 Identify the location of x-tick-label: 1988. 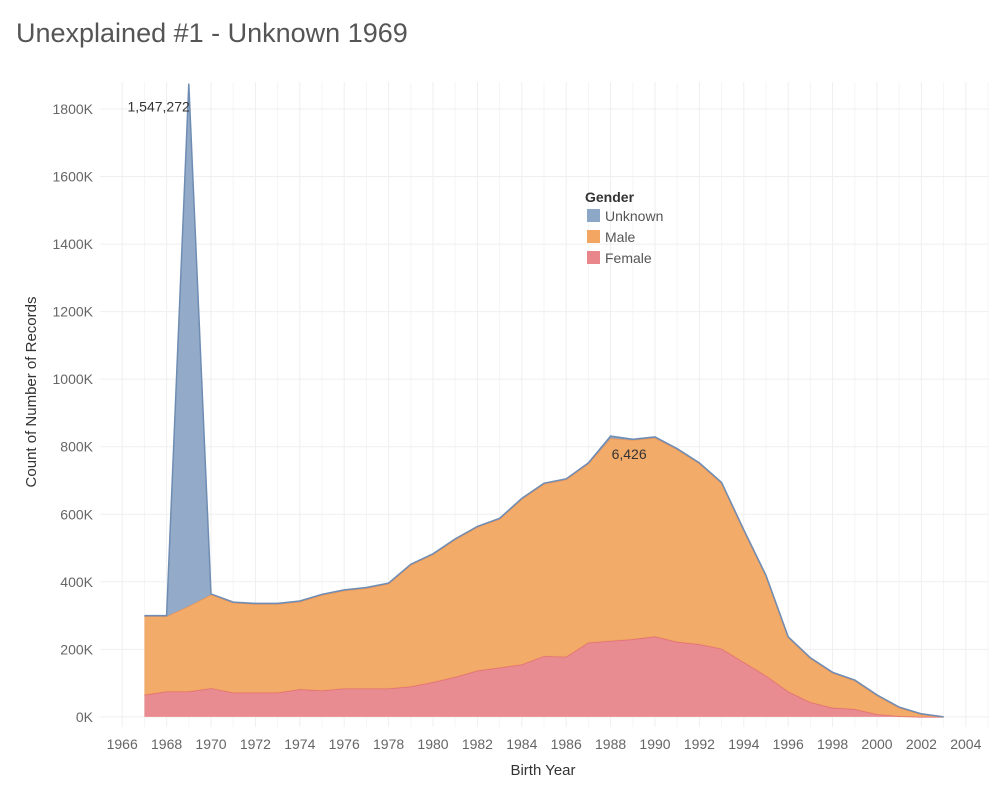
(610, 744).